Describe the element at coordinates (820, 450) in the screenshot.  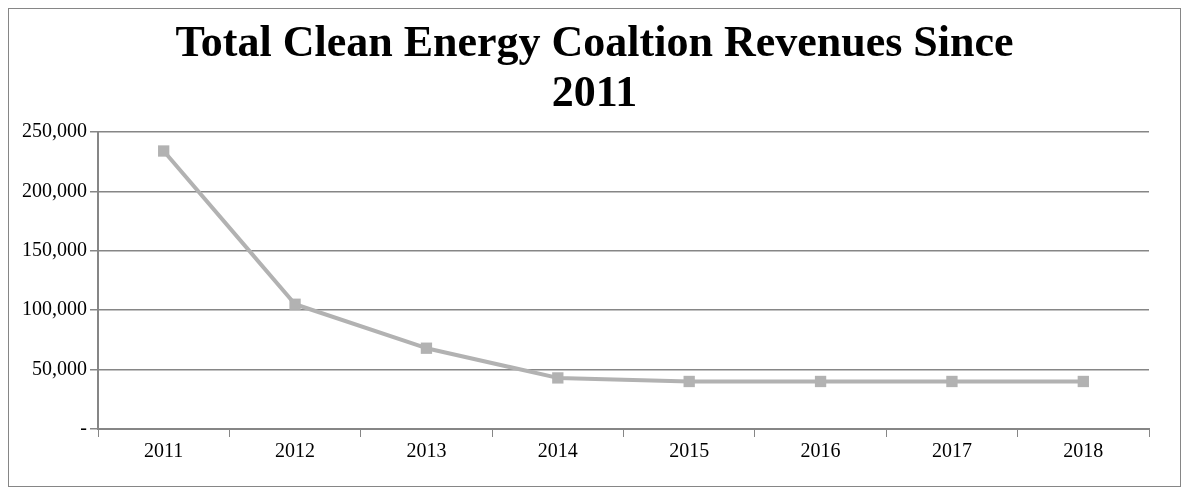
I see `x-tick-label: 2016` at that location.